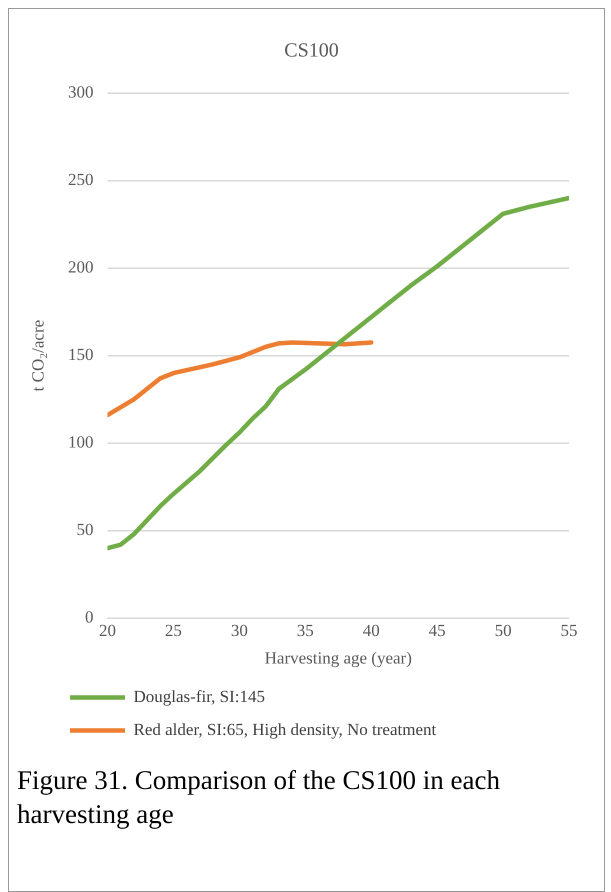 This screenshot has height=892, width=611. Describe the element at coordinates (81, 92) in the screenshot. I see `y-tick-label: 300` at that location.